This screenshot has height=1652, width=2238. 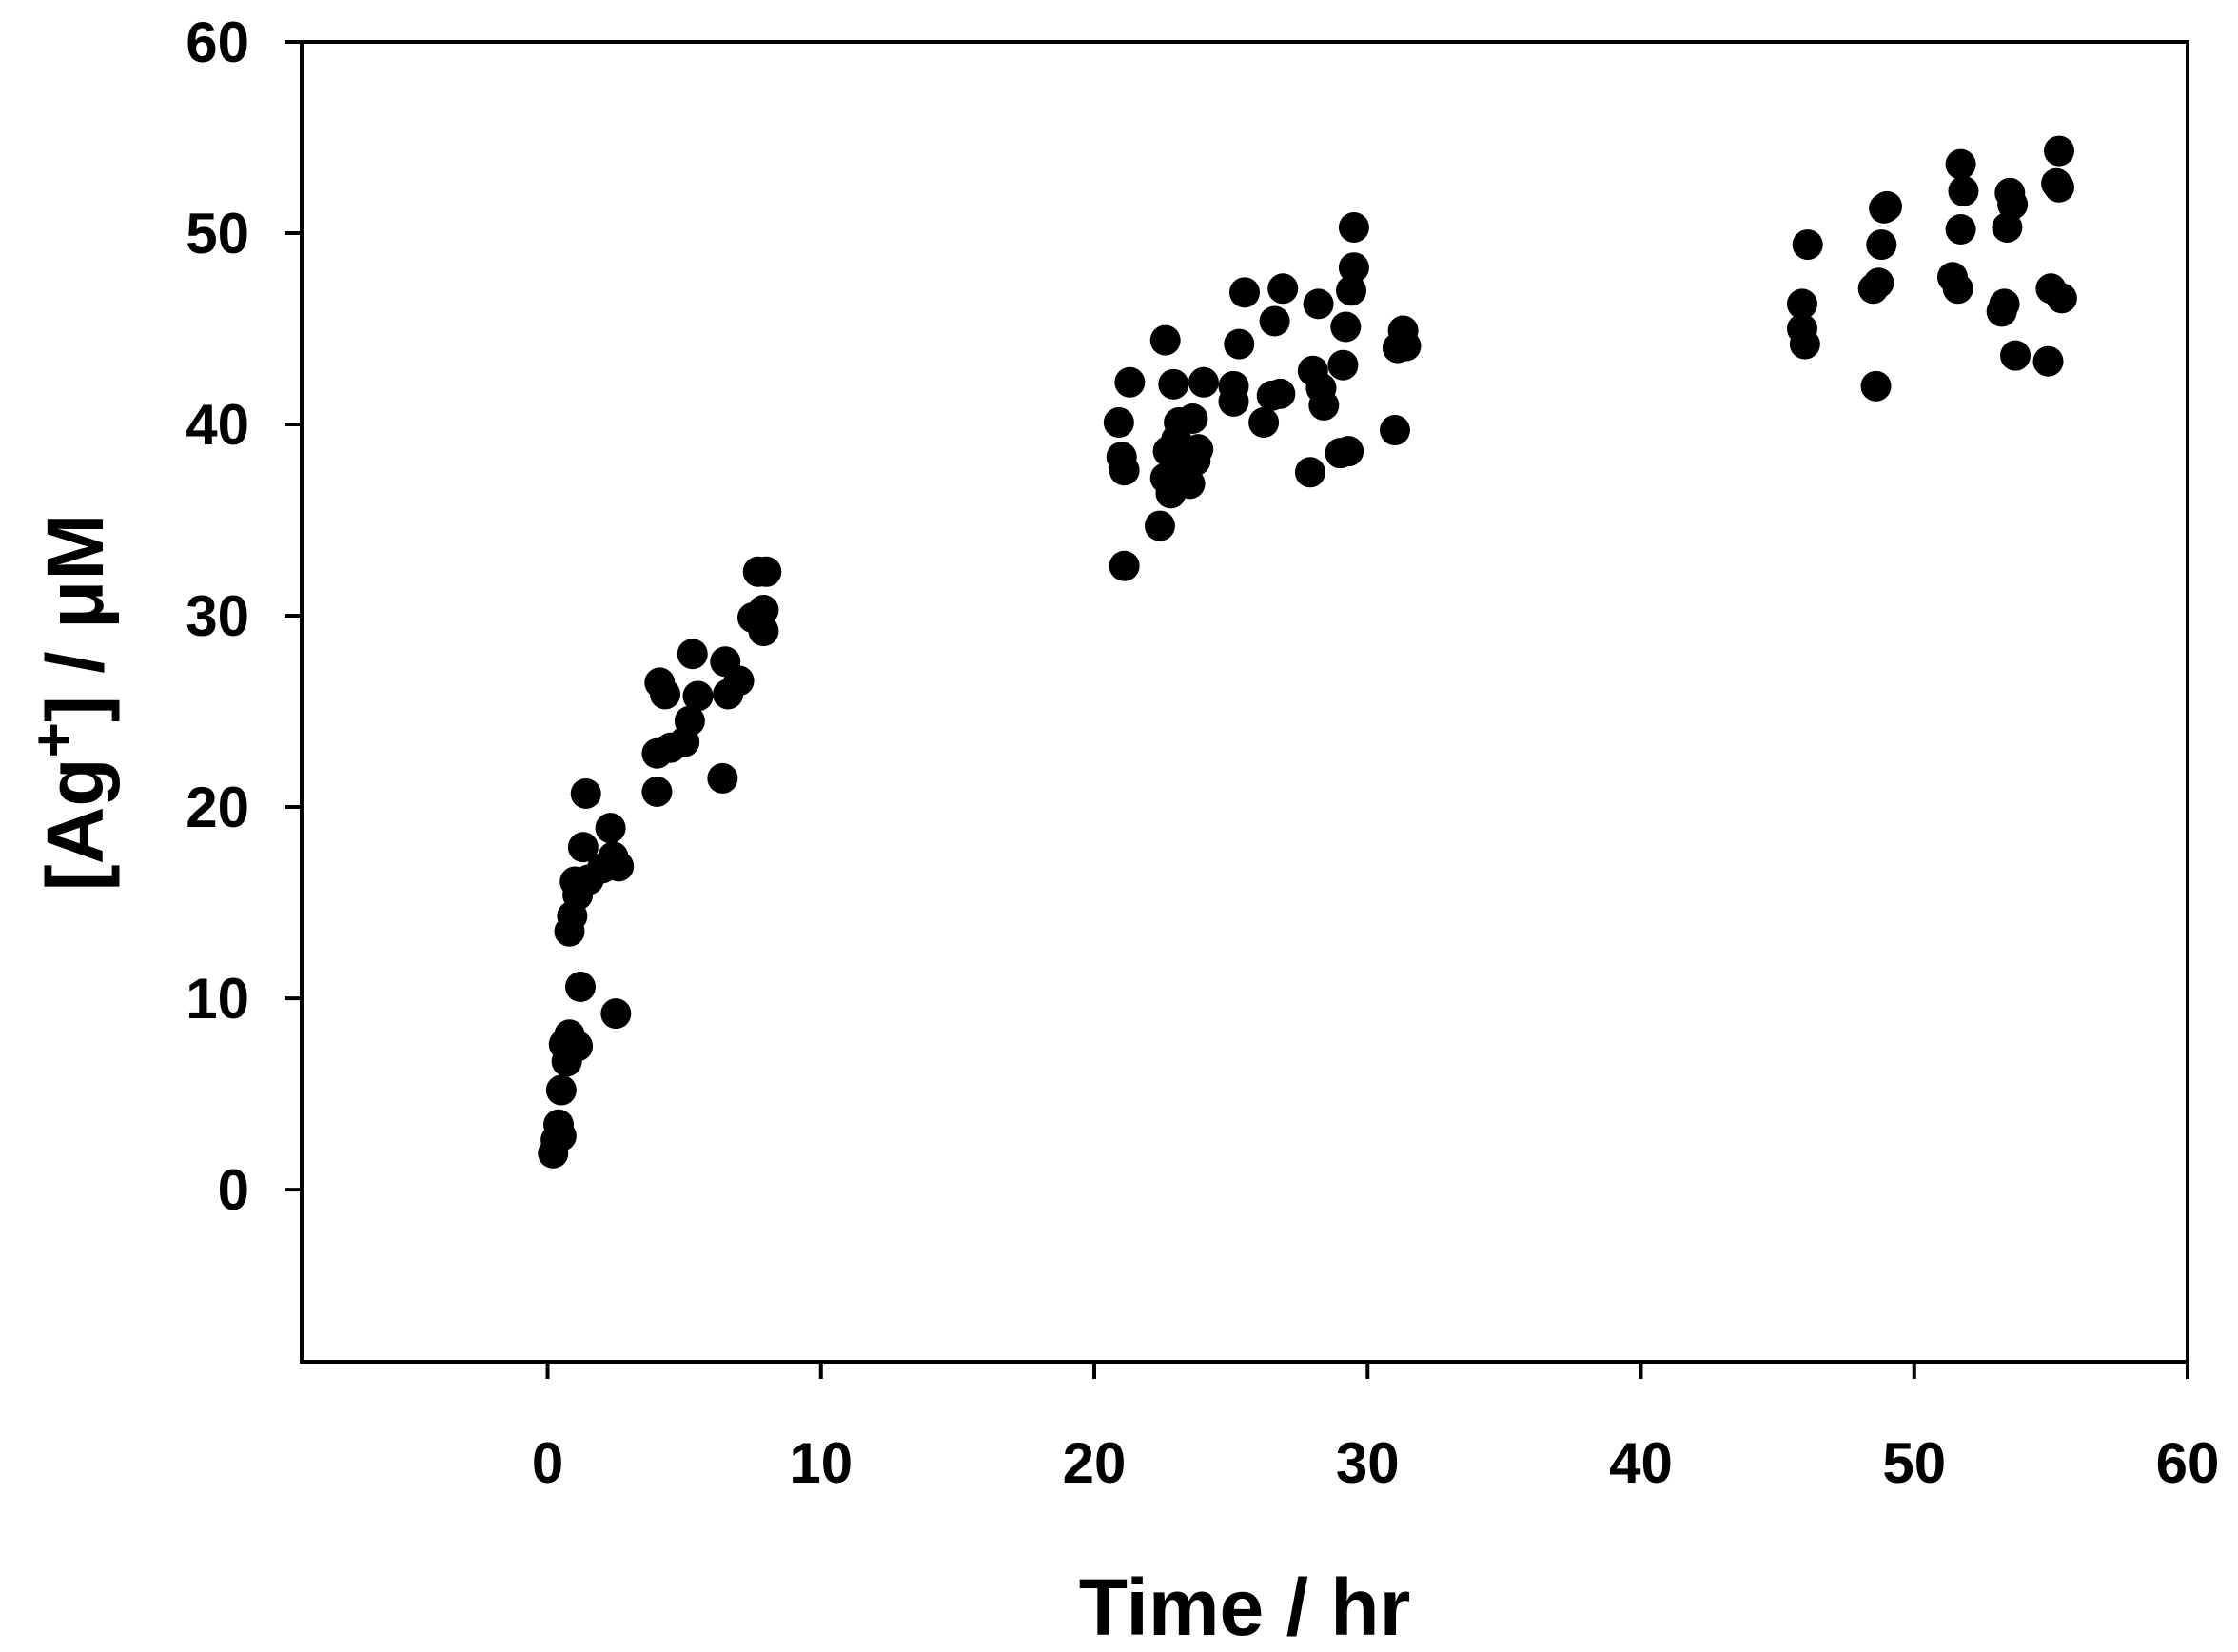 What do you see at coordinates (547, 1463) in the screenshot?
I see `x-tick-label: 0` at bounding box center [547, 1463].